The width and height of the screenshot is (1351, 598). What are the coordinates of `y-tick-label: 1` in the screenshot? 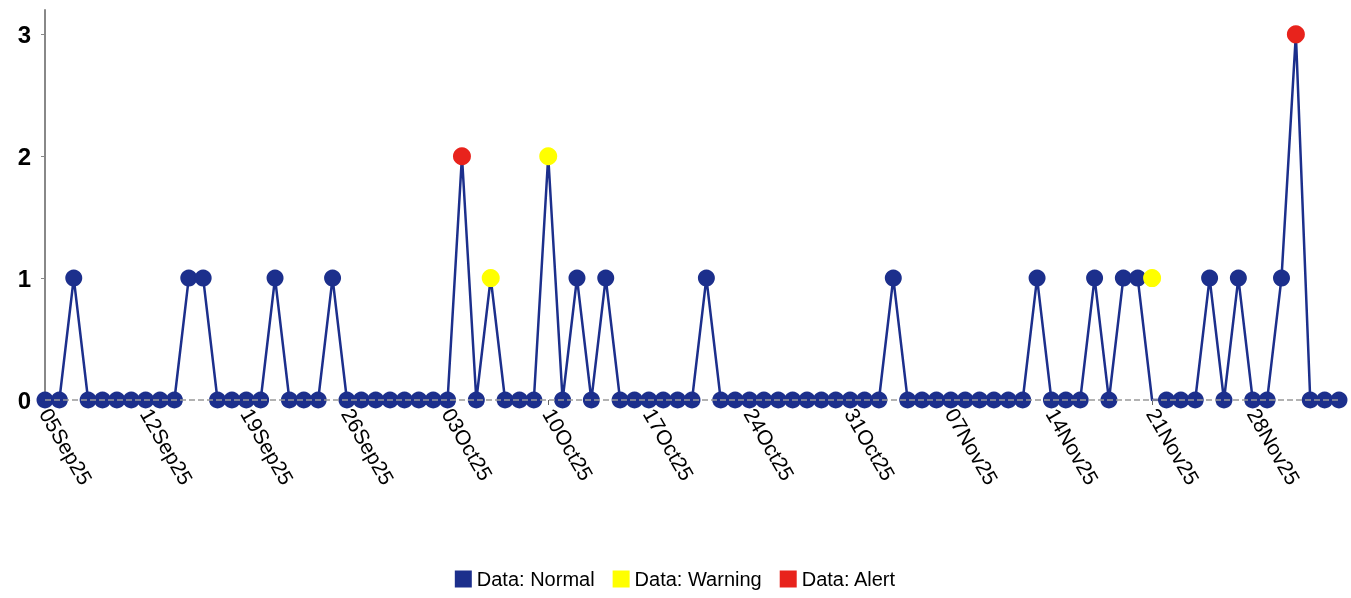 It's located at (24, 278).